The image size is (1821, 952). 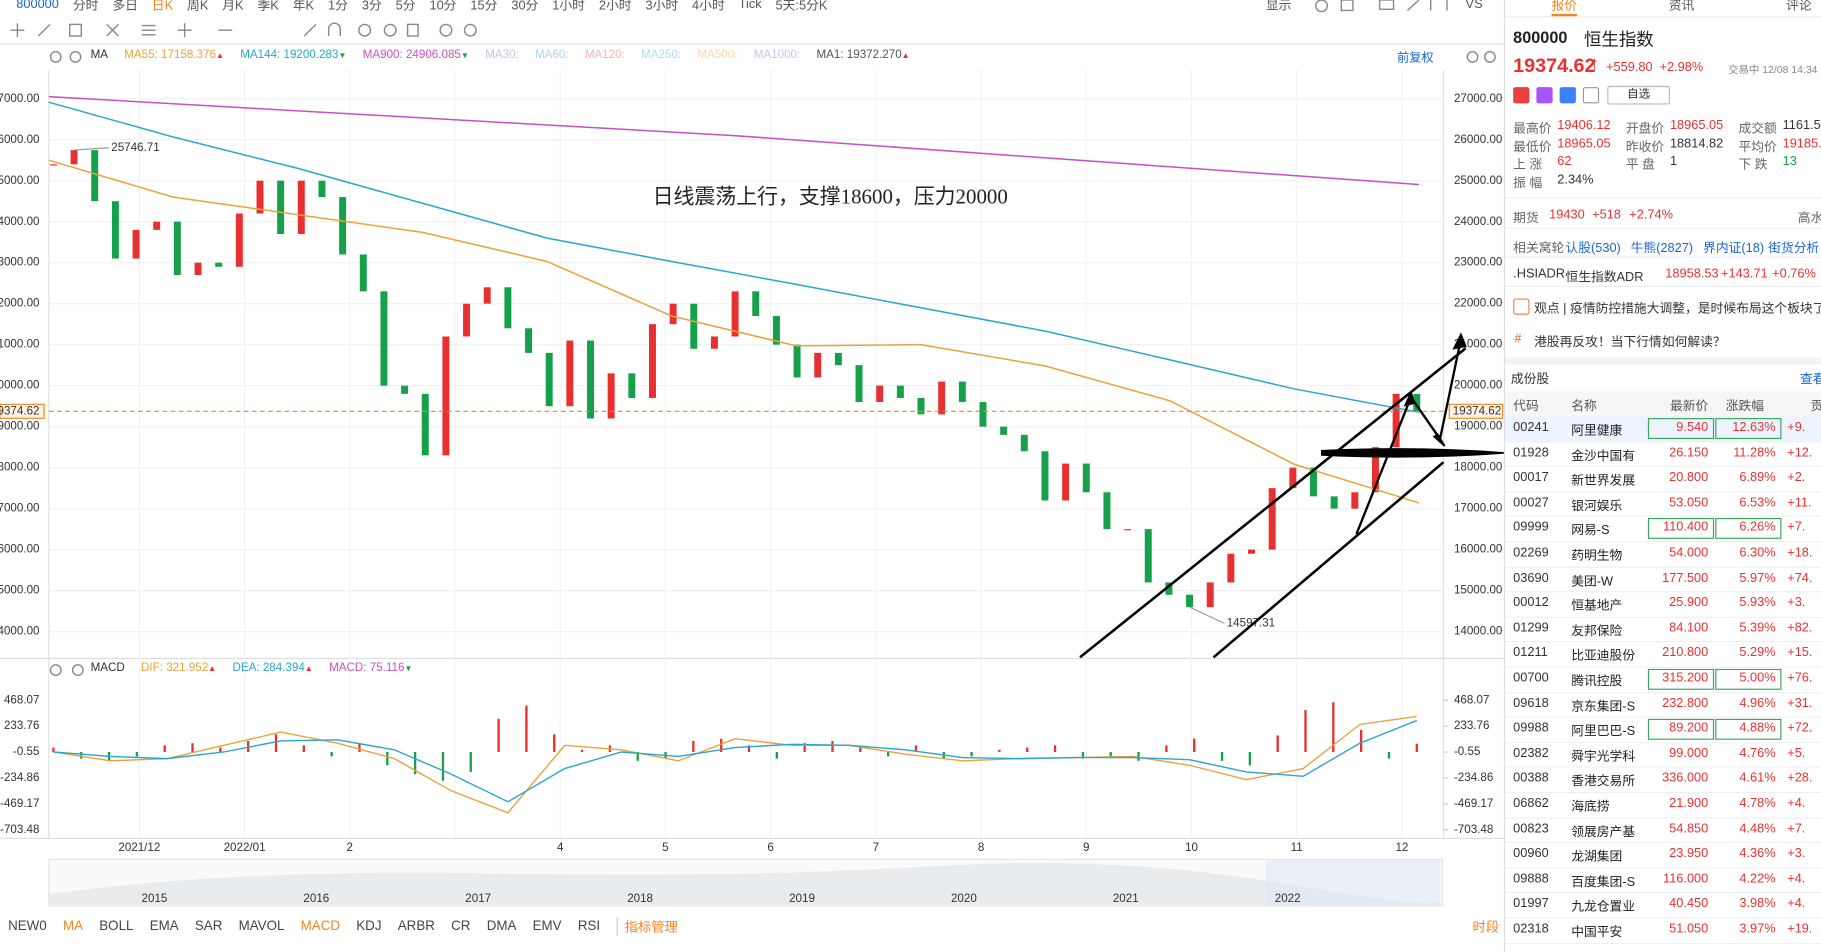 What do you see at coordinates (1799, 6) in the screenshot?
I see `quote-tab: 评论` at bounding box center [1799, 6].